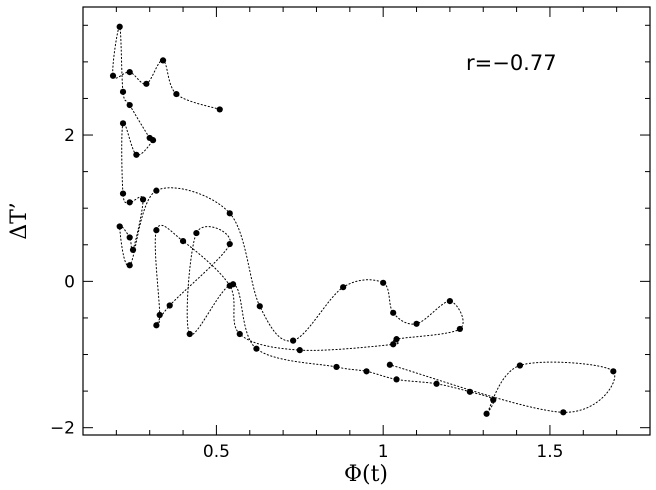 This screenshot has width=656, height=490. I want to click on x-tick-label: 0.5, so click(216, 452).